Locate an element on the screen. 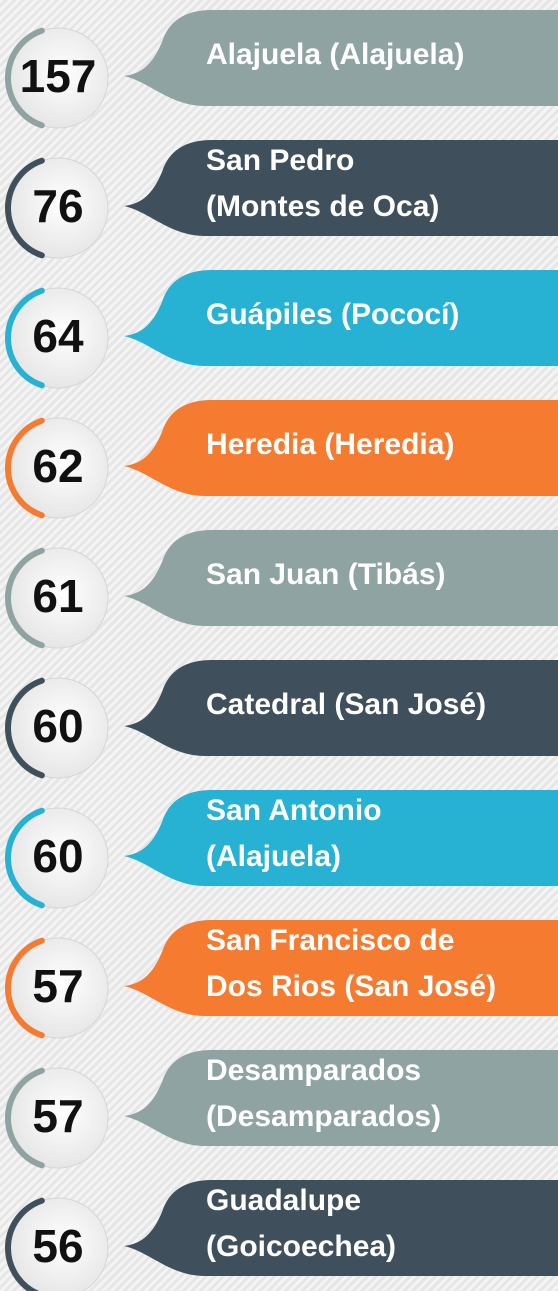 This screenshot has height=1291, width=558. place-name: (Desamparados) is located at coordinates (323, 1116).